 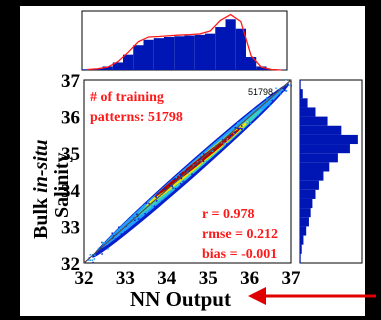 I want to click on x-tick-label: 33, so click(x=125, y=278).